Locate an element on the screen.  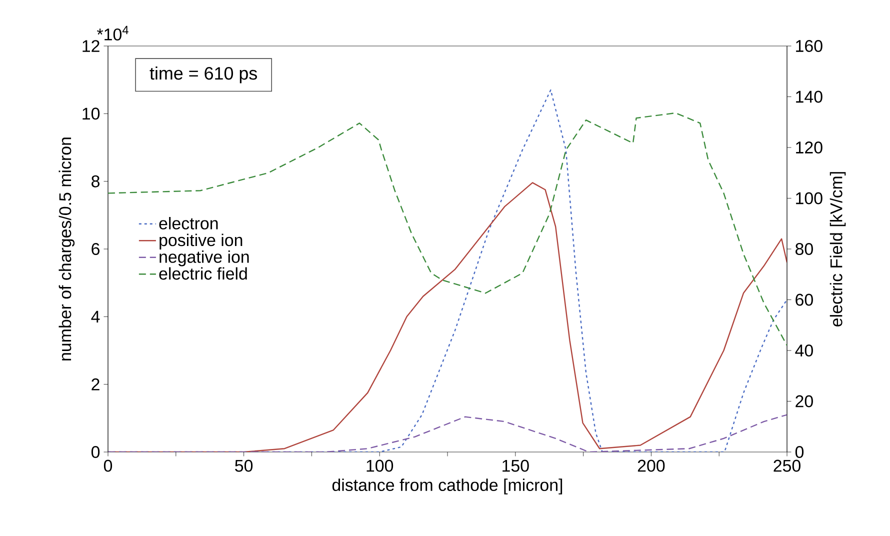
line-series is located at coordinates (448, 433).